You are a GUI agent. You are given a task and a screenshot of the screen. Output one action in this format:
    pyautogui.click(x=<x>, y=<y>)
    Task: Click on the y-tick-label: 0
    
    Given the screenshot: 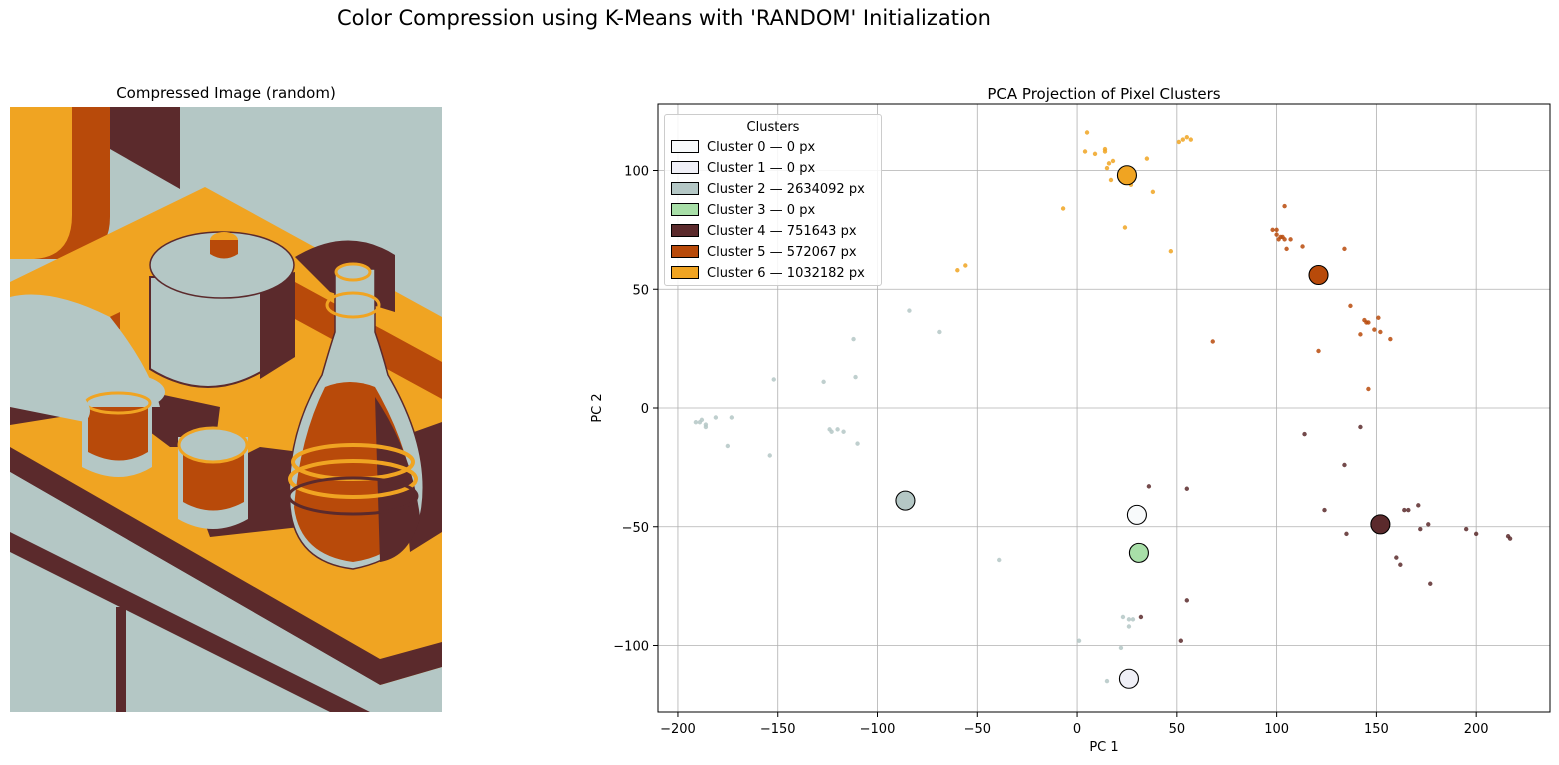 What is the action you would take?
    pyautogui.click(x=645, y=409)
    